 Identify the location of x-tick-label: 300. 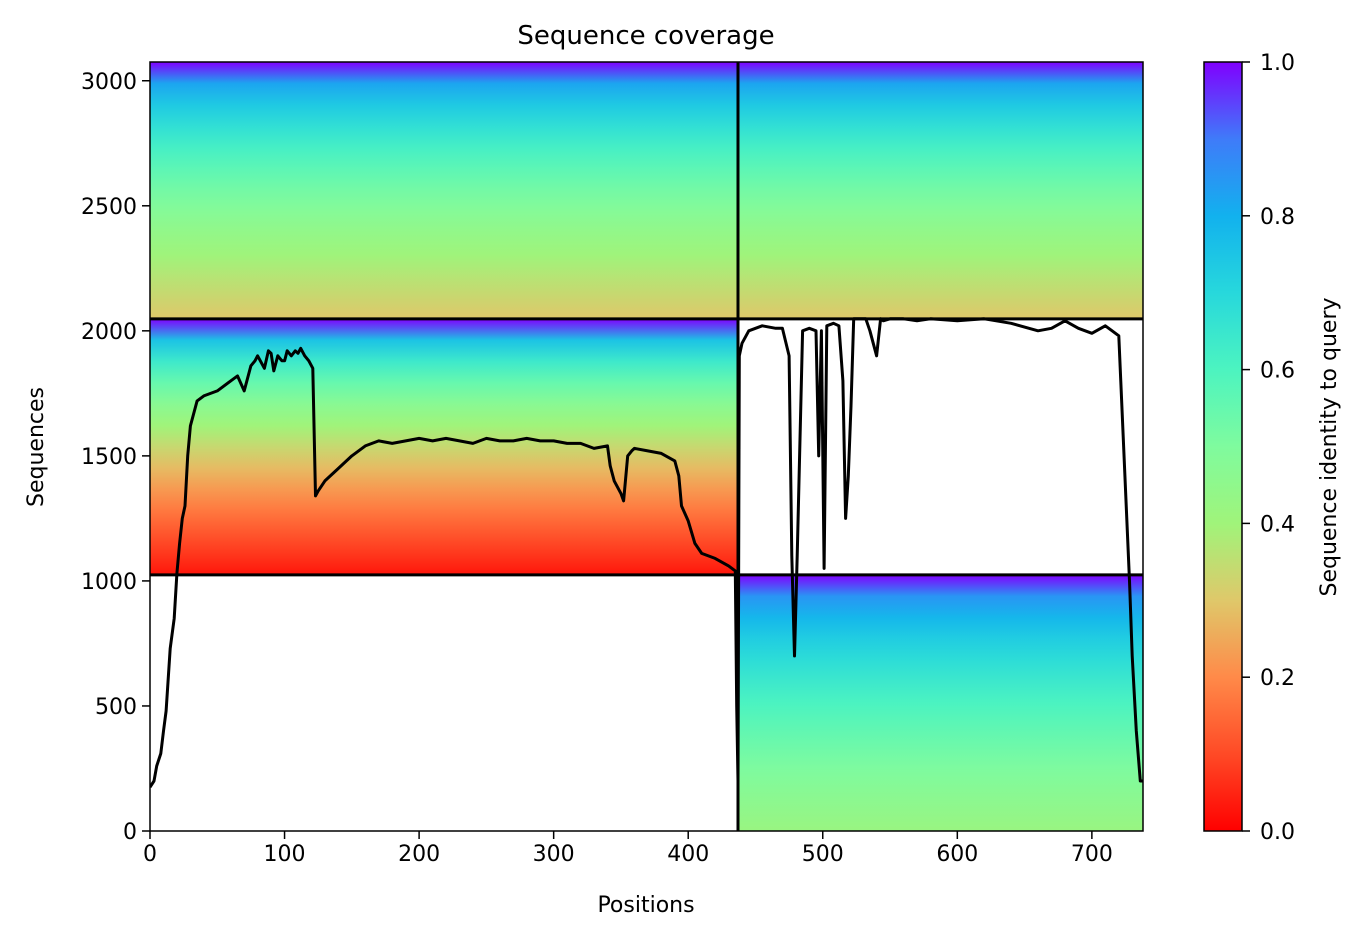
(554, 854).